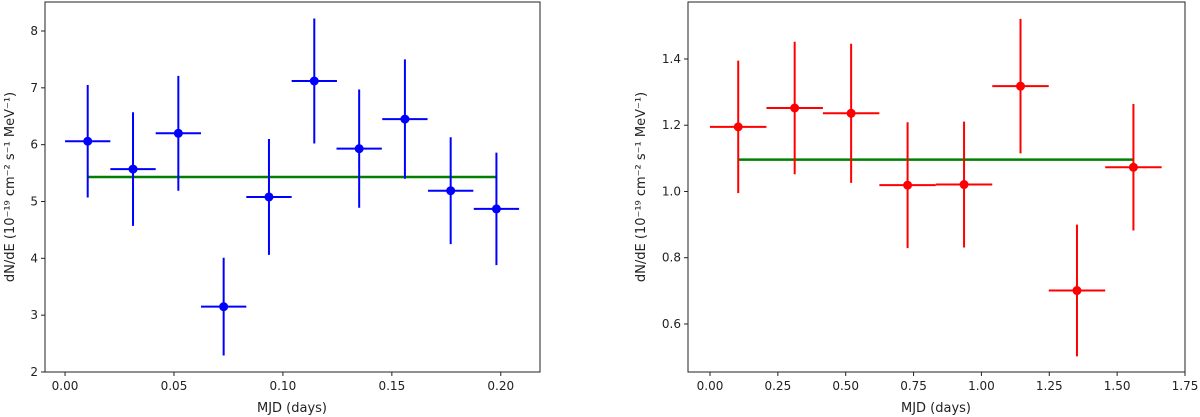 The height and width of the screenshot is (417, 1200). What do you see at coordinates (1049, 386) in the screenshot?
I see `x-tick-label: 1.25` at bounding box center [1049, 386].